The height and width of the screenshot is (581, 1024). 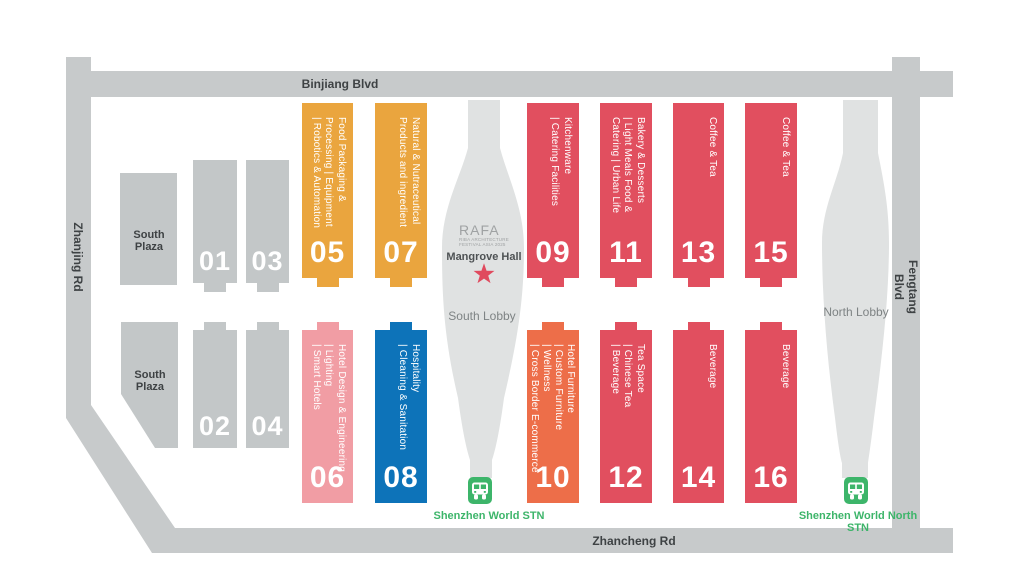 I want to click on hall-number: 13, so click(x=698, y=252).